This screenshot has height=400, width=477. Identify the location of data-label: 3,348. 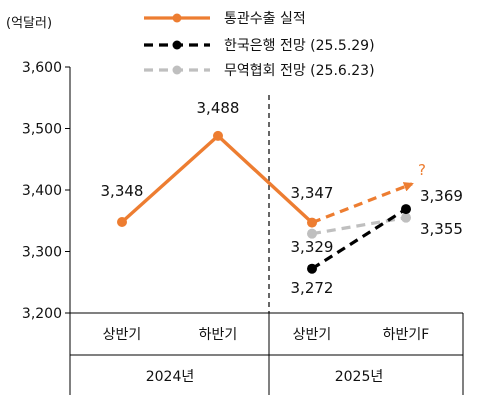
(122, 191).